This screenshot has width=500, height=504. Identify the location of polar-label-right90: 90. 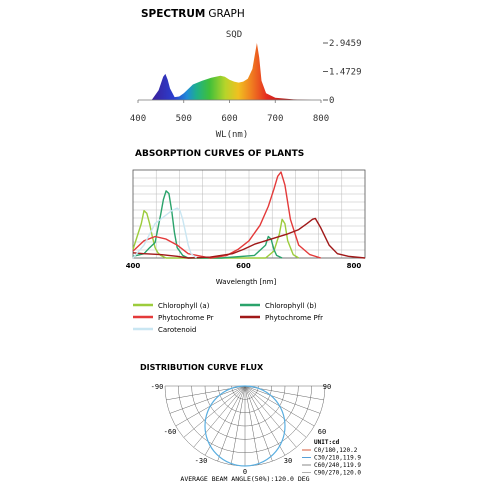
(327, 387).